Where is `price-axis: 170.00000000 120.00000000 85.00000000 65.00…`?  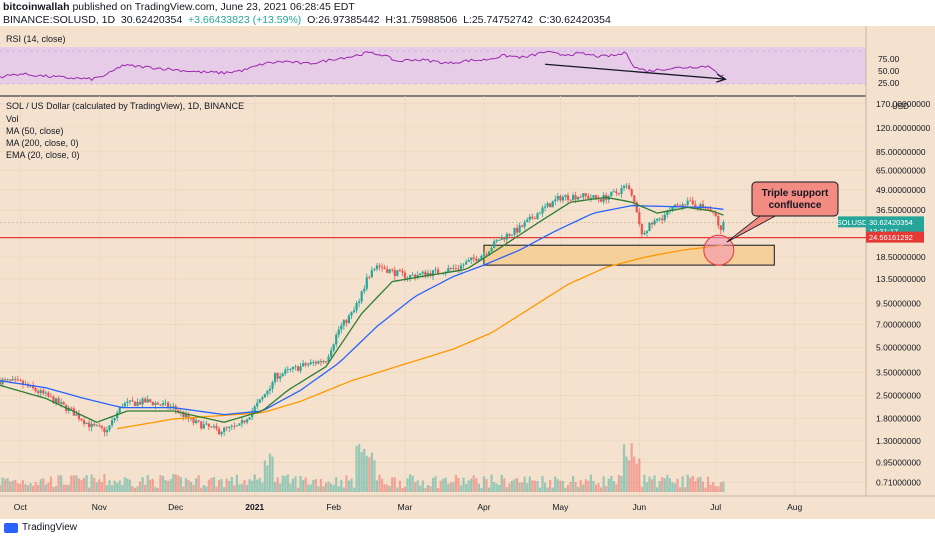 price-axis: 170.00000000 120.00000000 85.00000000 65.00… is located at coordinates (903, 293).